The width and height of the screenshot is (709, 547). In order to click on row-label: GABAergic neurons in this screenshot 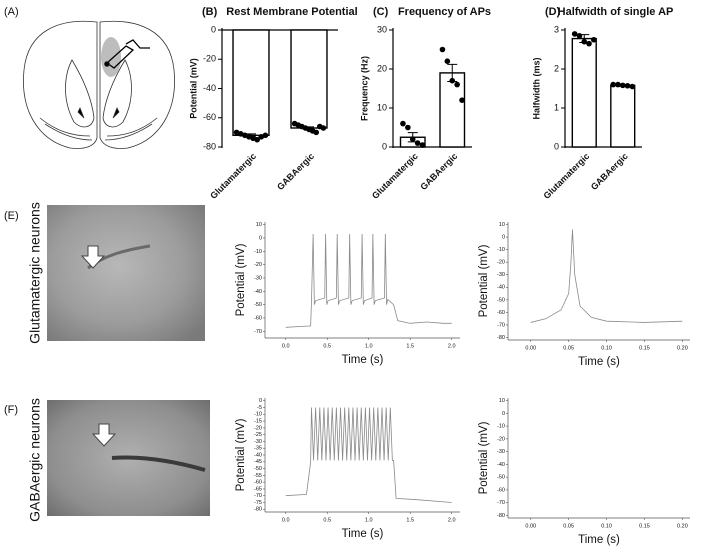, I will do `click(35, 460)`.